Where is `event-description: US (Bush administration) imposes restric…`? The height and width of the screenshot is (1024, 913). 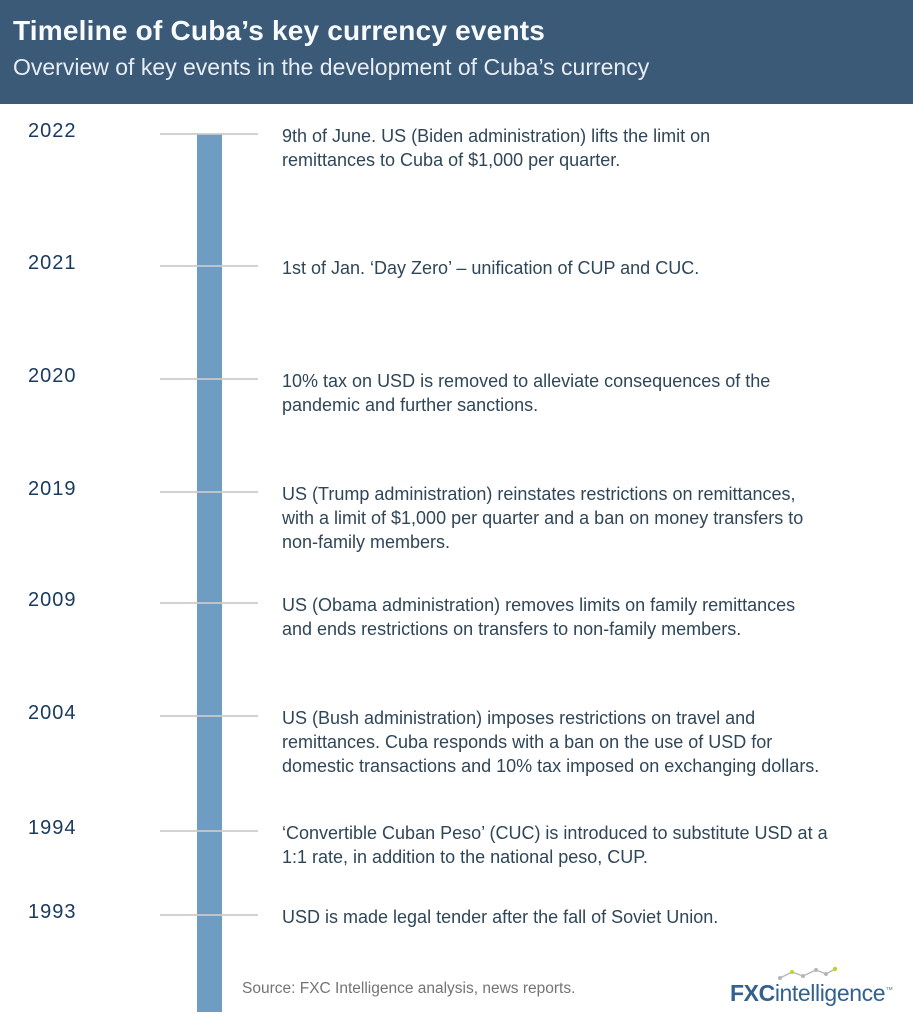 event-description: US (Bush administration) imposes restric… is located at coordinates (551, 742).